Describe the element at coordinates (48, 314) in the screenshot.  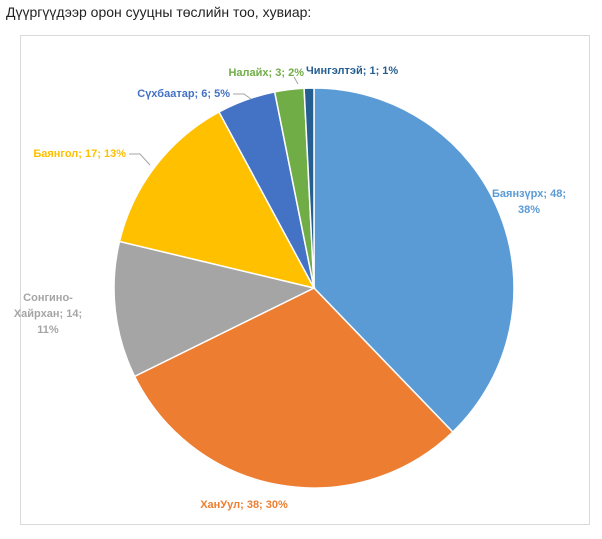
I see `data-label-3: Сонгино-Хайрхан; 14; 11%` at that location.